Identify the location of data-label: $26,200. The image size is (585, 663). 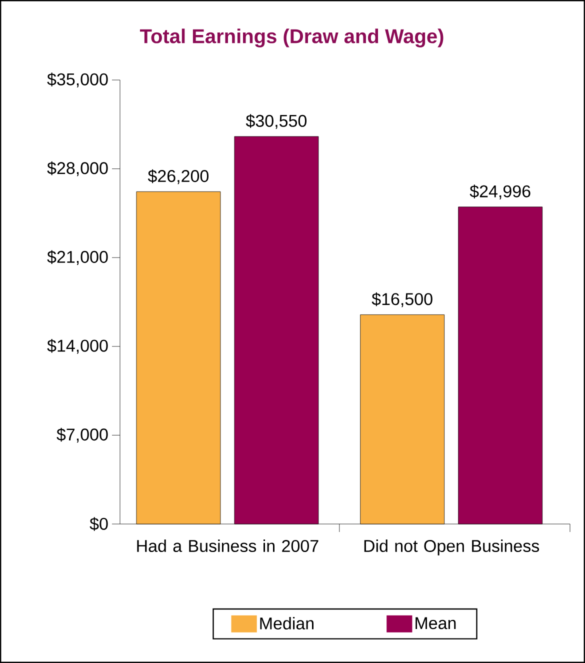
(178, 176).